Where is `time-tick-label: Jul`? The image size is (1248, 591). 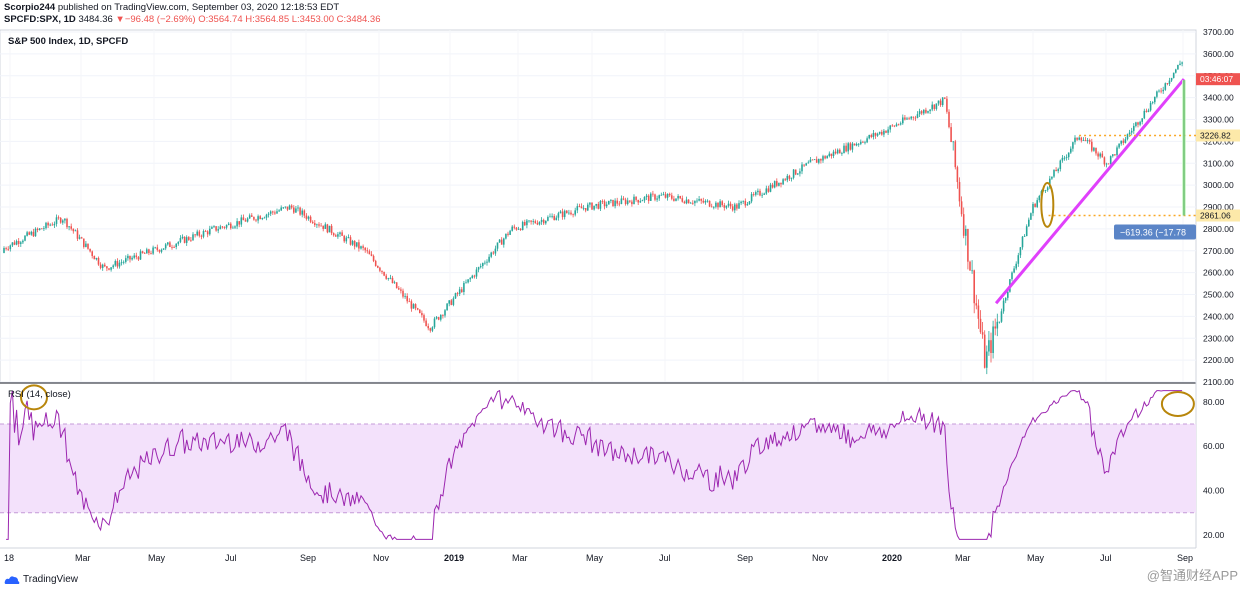 time-tick-label: Jul is located at coordinates (1106, 558).